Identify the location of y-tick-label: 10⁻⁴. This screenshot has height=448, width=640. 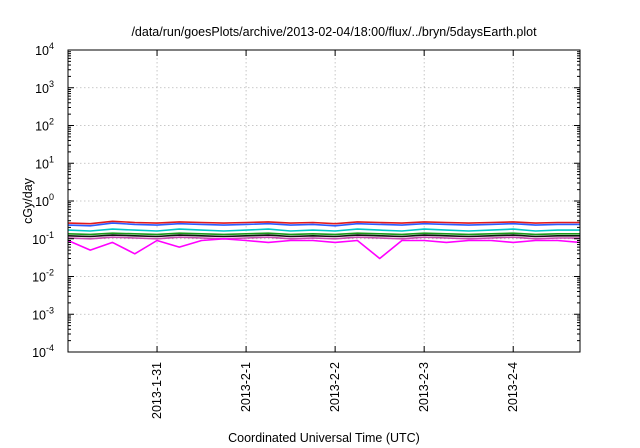
(43, 351).